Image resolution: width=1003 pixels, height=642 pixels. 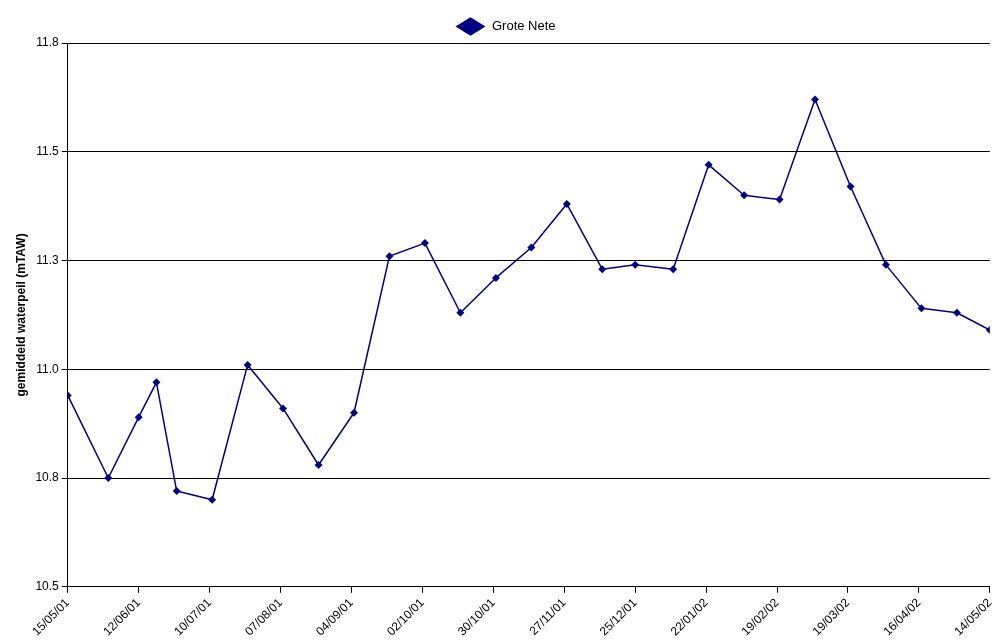 I want to click on y-tick-label: 11.3, so click(x=48, y=259).